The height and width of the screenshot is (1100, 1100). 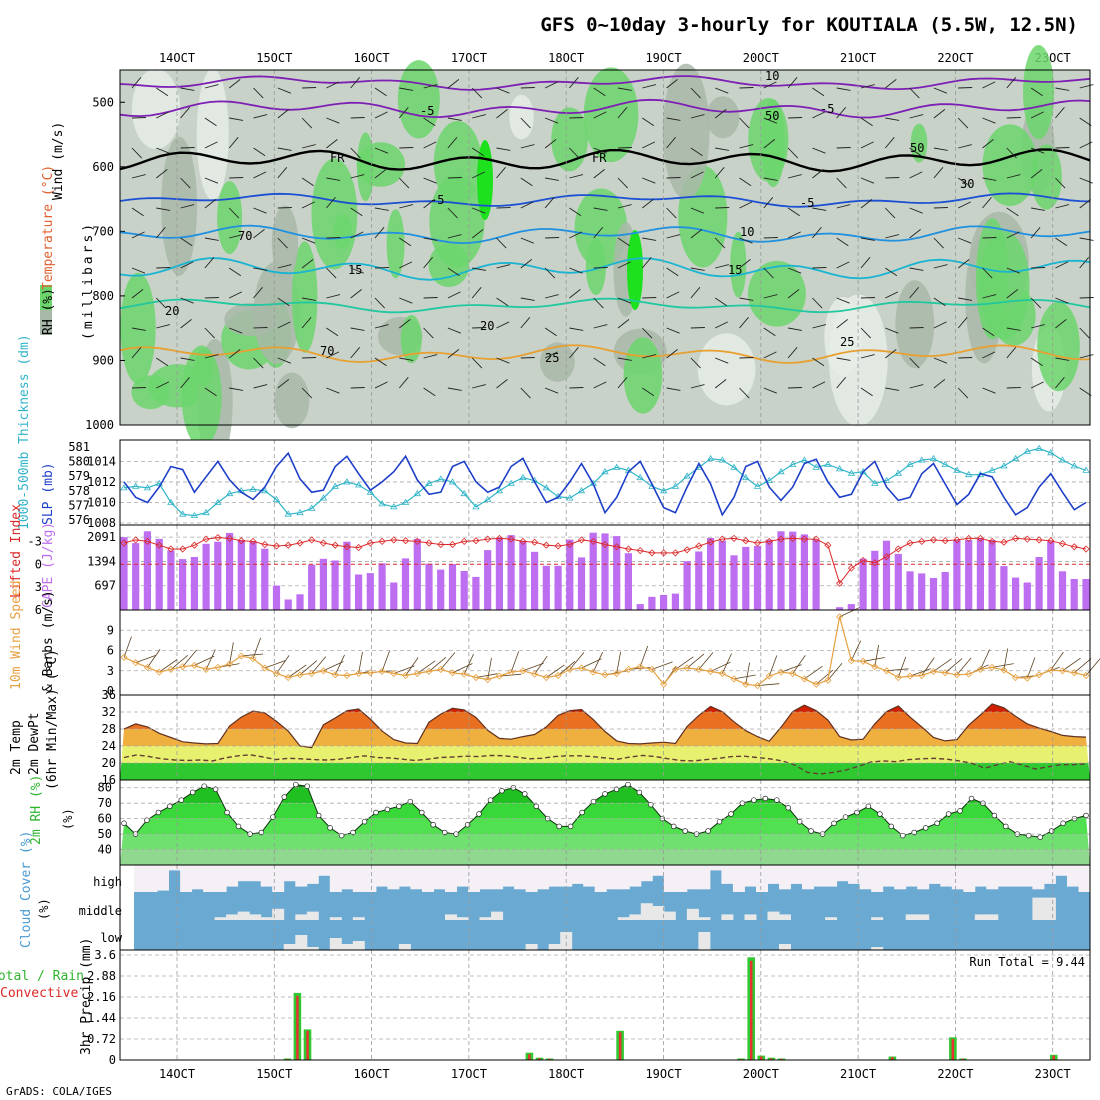 What do you see at coordinates (103, 167) in the screenshot?
I see `pressure-tick: 600` at bounding box center [103, 167].